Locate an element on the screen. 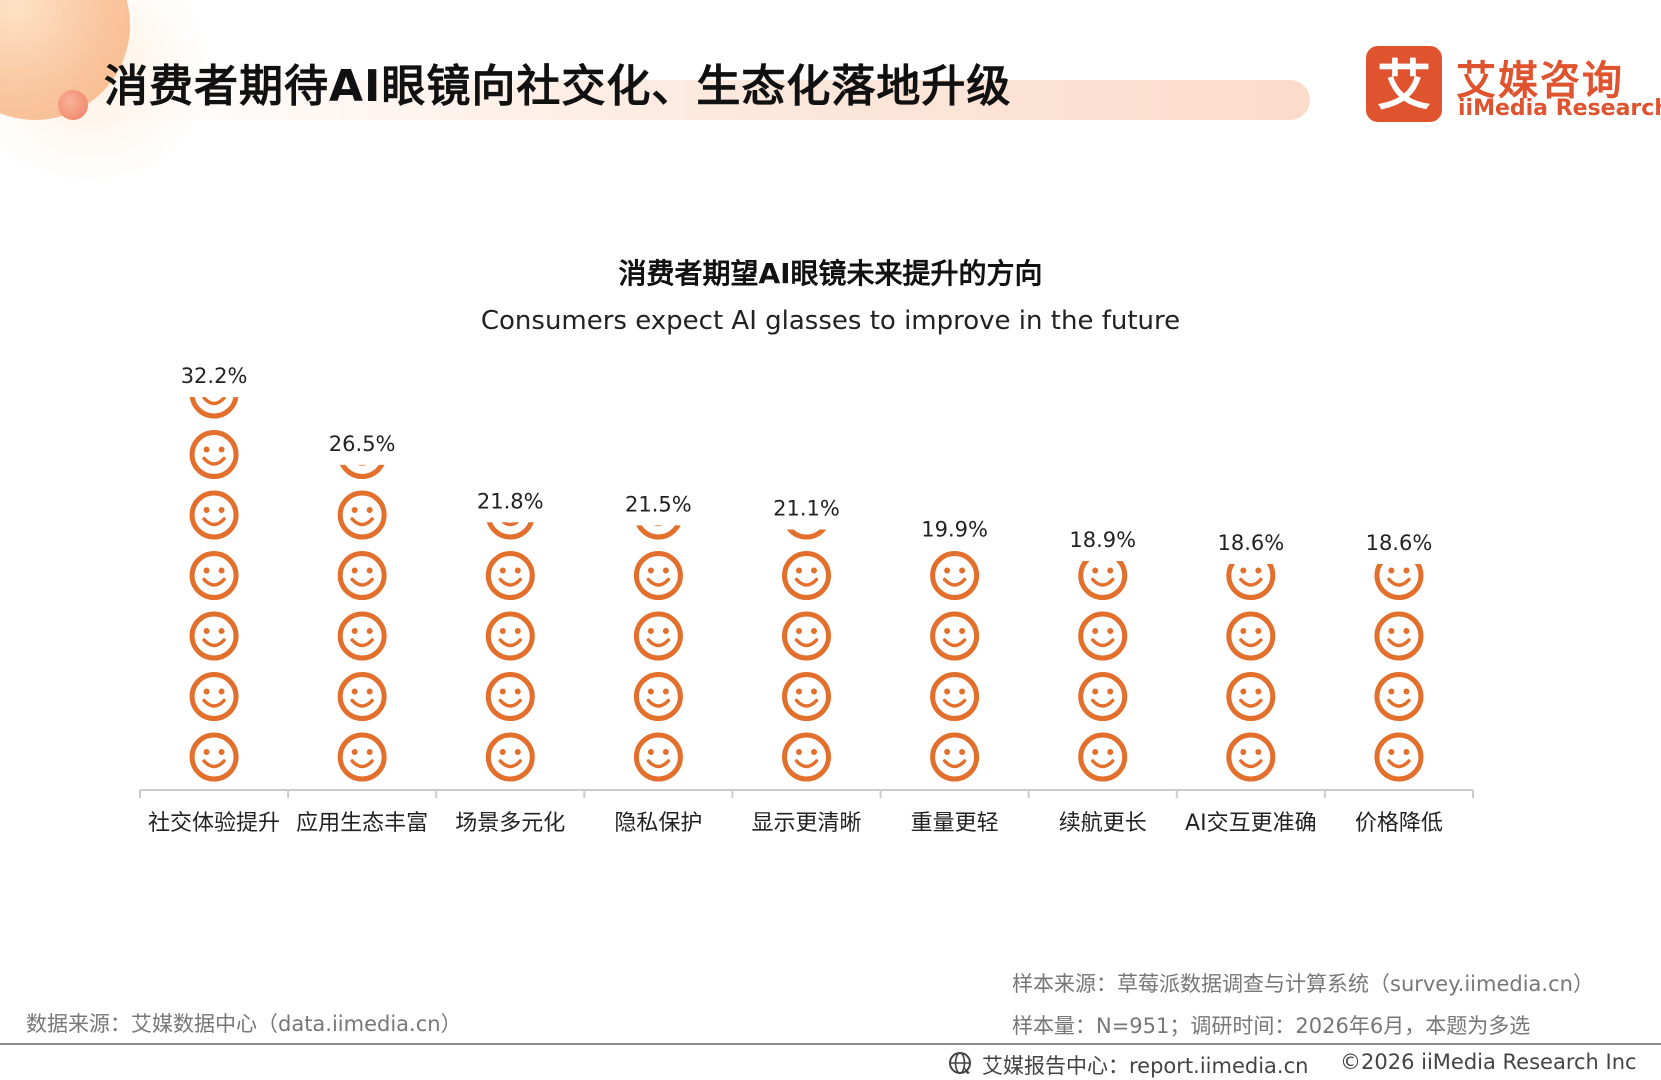  logo-name-cn: 艾媒咨询 is located at coordinates (1540, 81).